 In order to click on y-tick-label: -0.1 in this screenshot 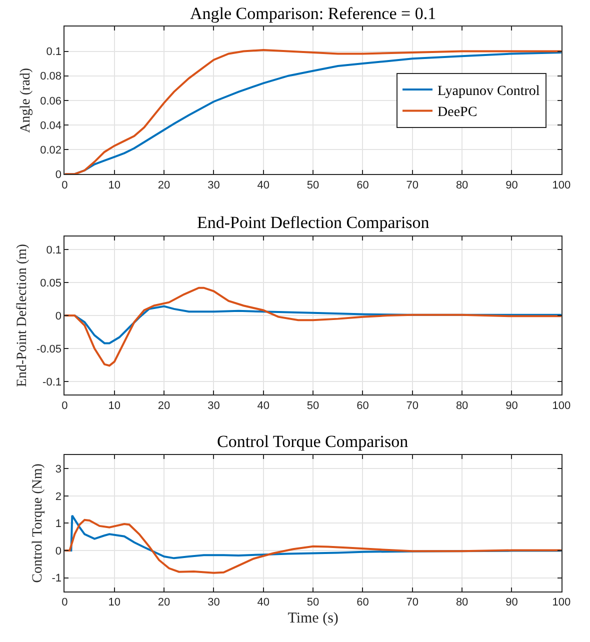, I will do `click(52, 382)`.